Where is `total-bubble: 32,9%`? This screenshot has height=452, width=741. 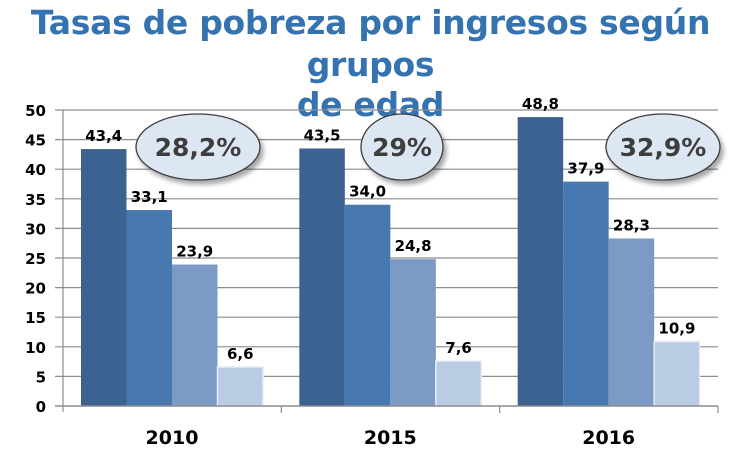 total-bubble: 32,9% is located at coordinates (663, 147).